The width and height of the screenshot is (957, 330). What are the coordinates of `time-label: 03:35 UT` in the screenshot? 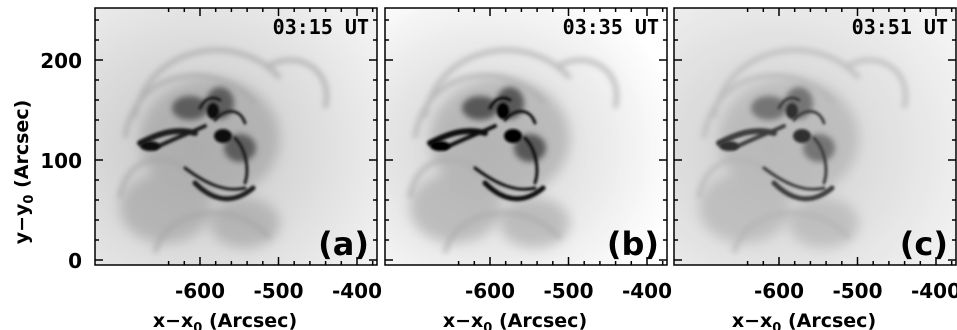 It's located at (611, 27).